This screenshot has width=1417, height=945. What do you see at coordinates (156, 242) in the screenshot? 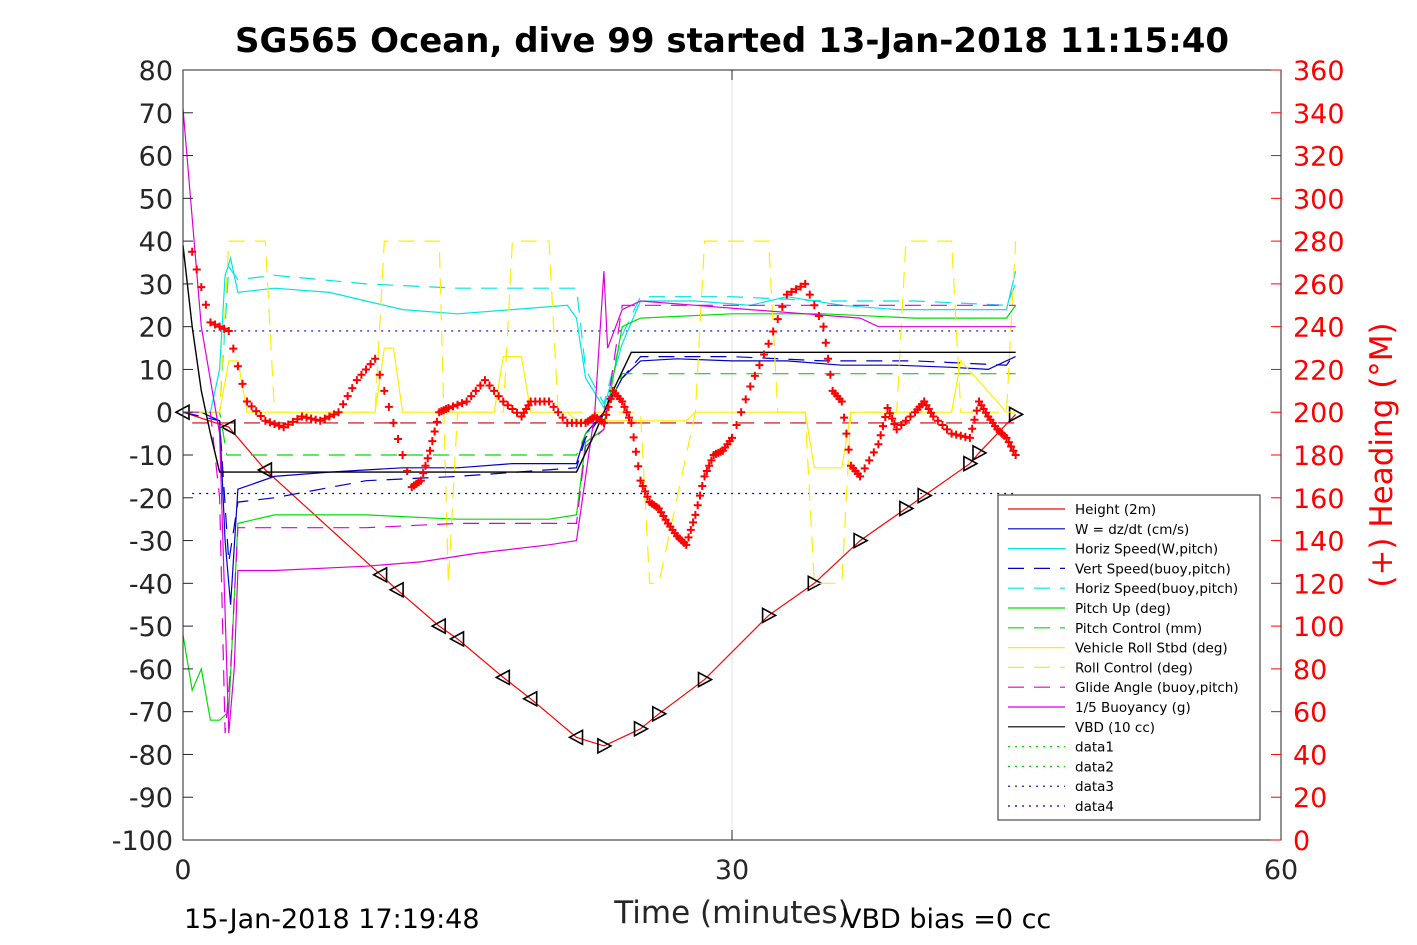
I see `y-tick-label: 40` at bounding box center [156, 242].